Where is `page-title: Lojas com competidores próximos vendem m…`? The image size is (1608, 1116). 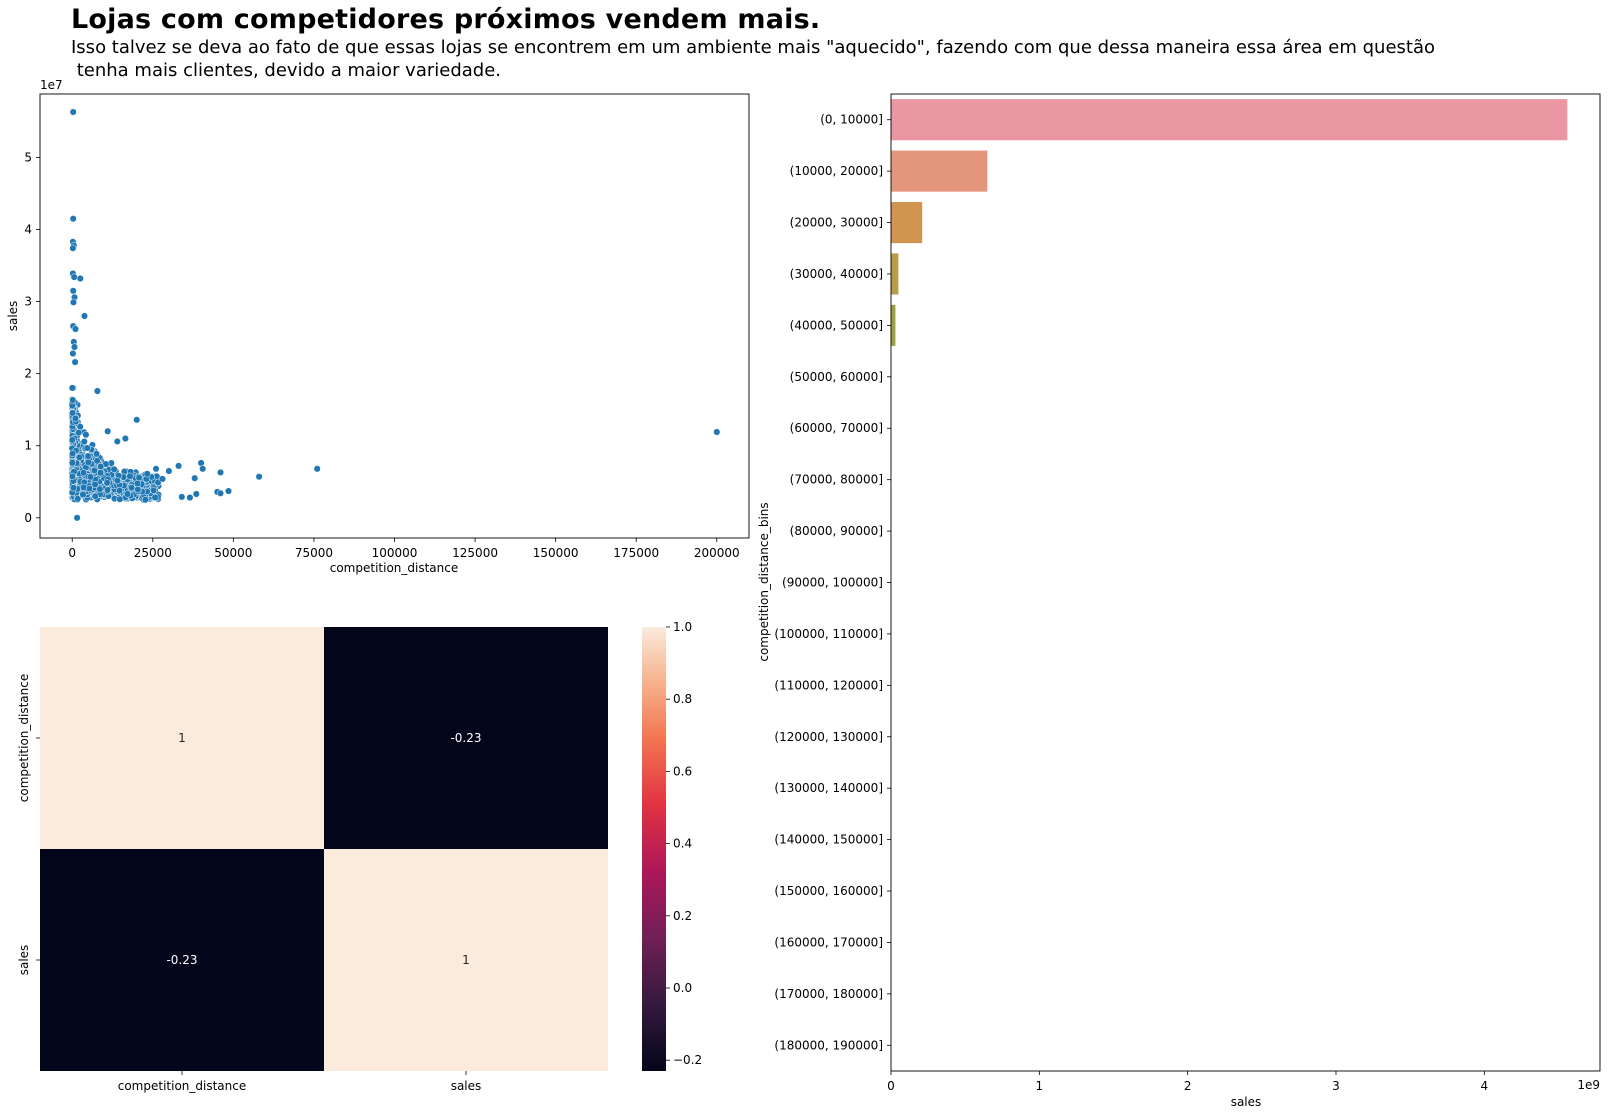 page-title: Lojas com competidores próximos vendem m… is located at coordinates (446, 19).